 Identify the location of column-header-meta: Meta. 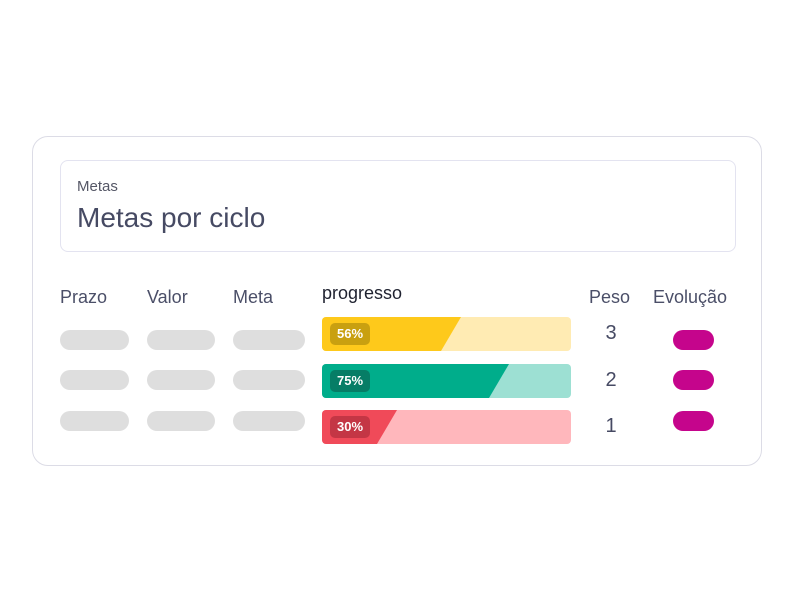
(253, 297).